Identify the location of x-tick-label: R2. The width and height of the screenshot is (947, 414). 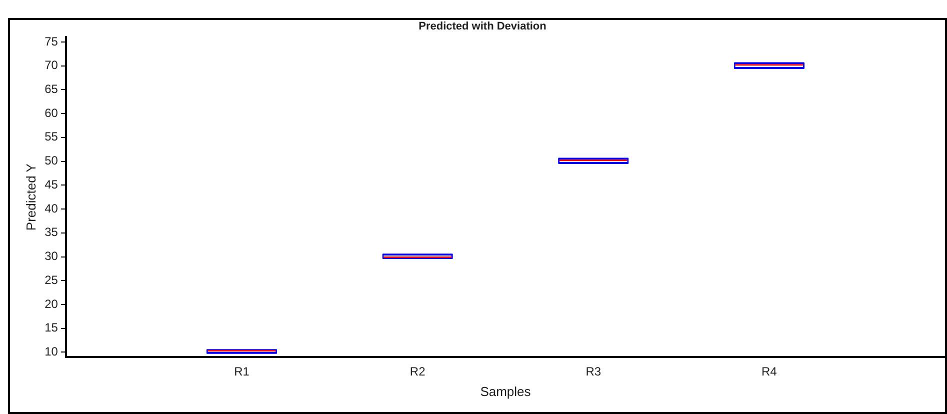
(418, 371).